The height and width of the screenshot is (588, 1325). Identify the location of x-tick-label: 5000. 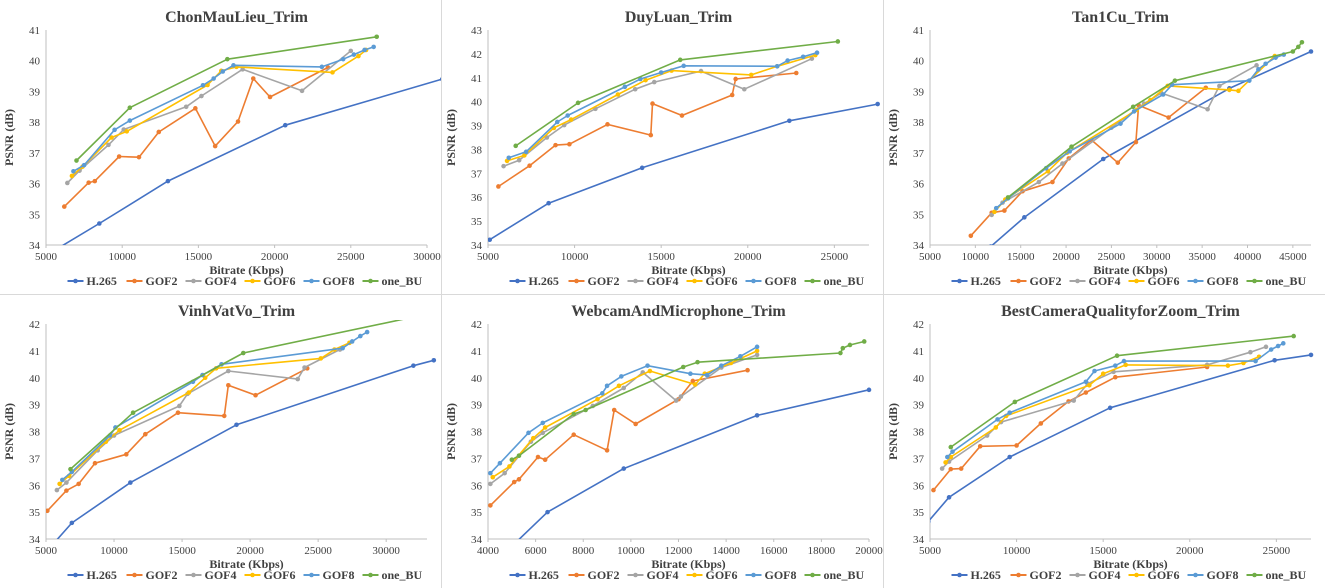
(930, 257).